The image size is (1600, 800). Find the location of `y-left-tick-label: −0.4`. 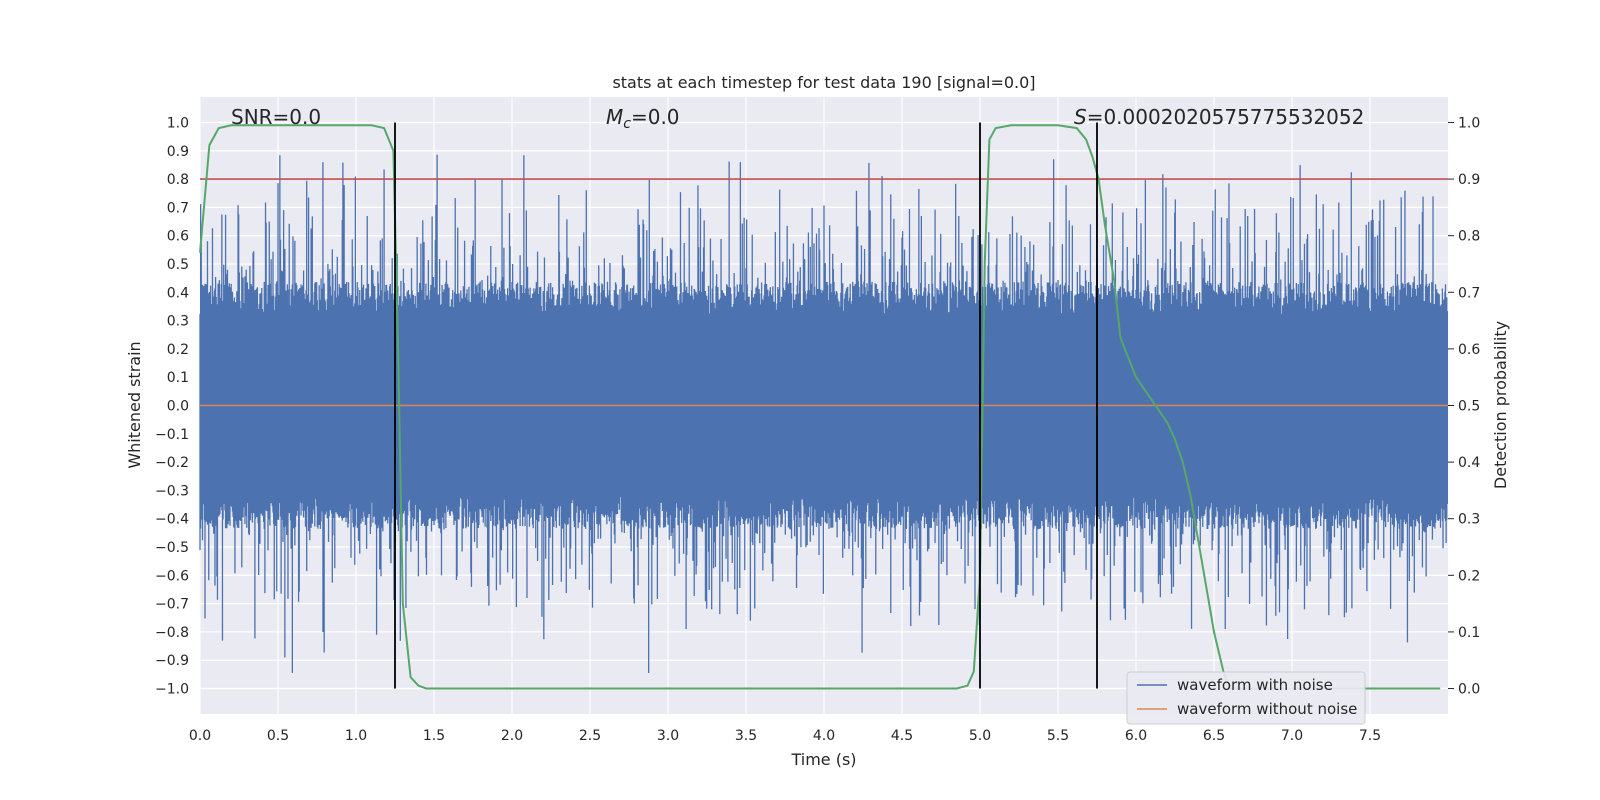

y-left-tick-label: −0.4 is located at coordinates (172, 520).